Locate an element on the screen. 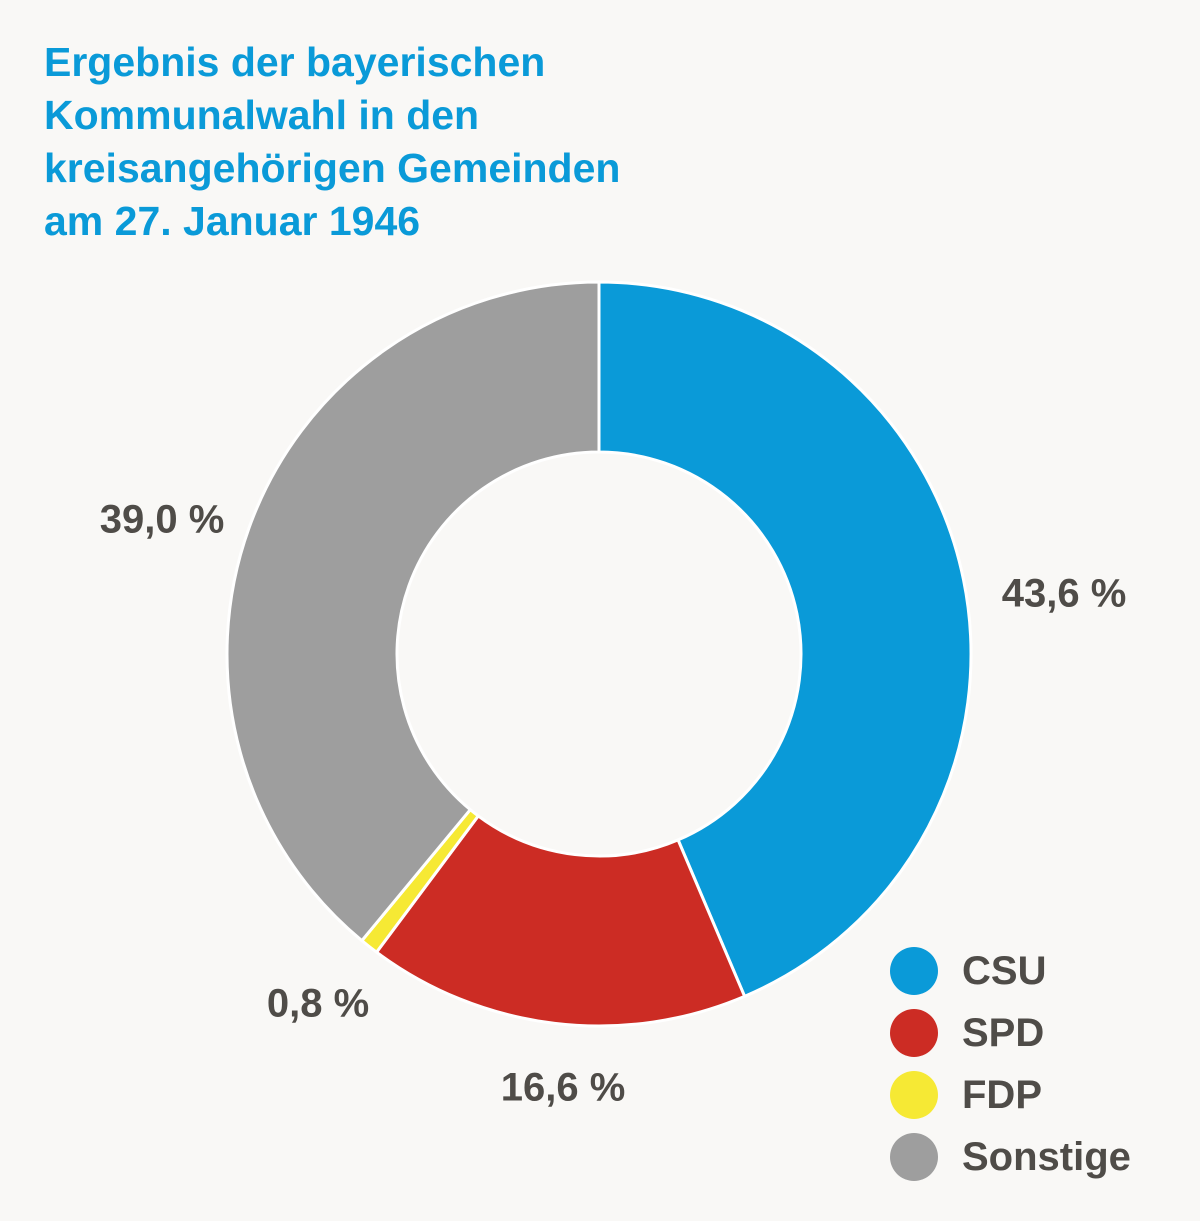 Image resolution: width=1200 pixels, height=1221 pixels. legend-swatch-spd is located at coordinates (914, 1033).